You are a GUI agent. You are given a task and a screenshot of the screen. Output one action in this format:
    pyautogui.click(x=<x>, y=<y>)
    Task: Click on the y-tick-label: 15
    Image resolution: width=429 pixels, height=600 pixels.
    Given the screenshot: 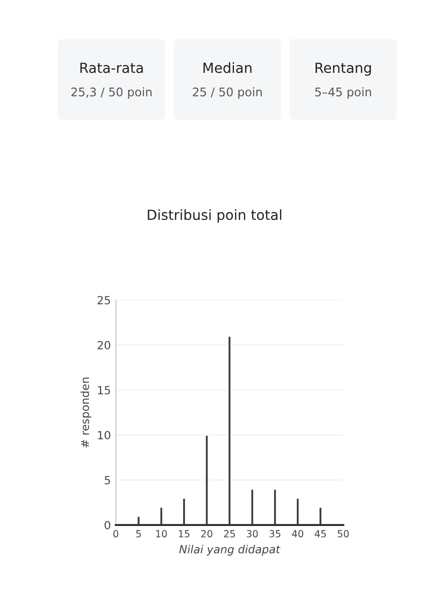 What is the action you would take?
    pyautogui.click(x=104, y=390)
    